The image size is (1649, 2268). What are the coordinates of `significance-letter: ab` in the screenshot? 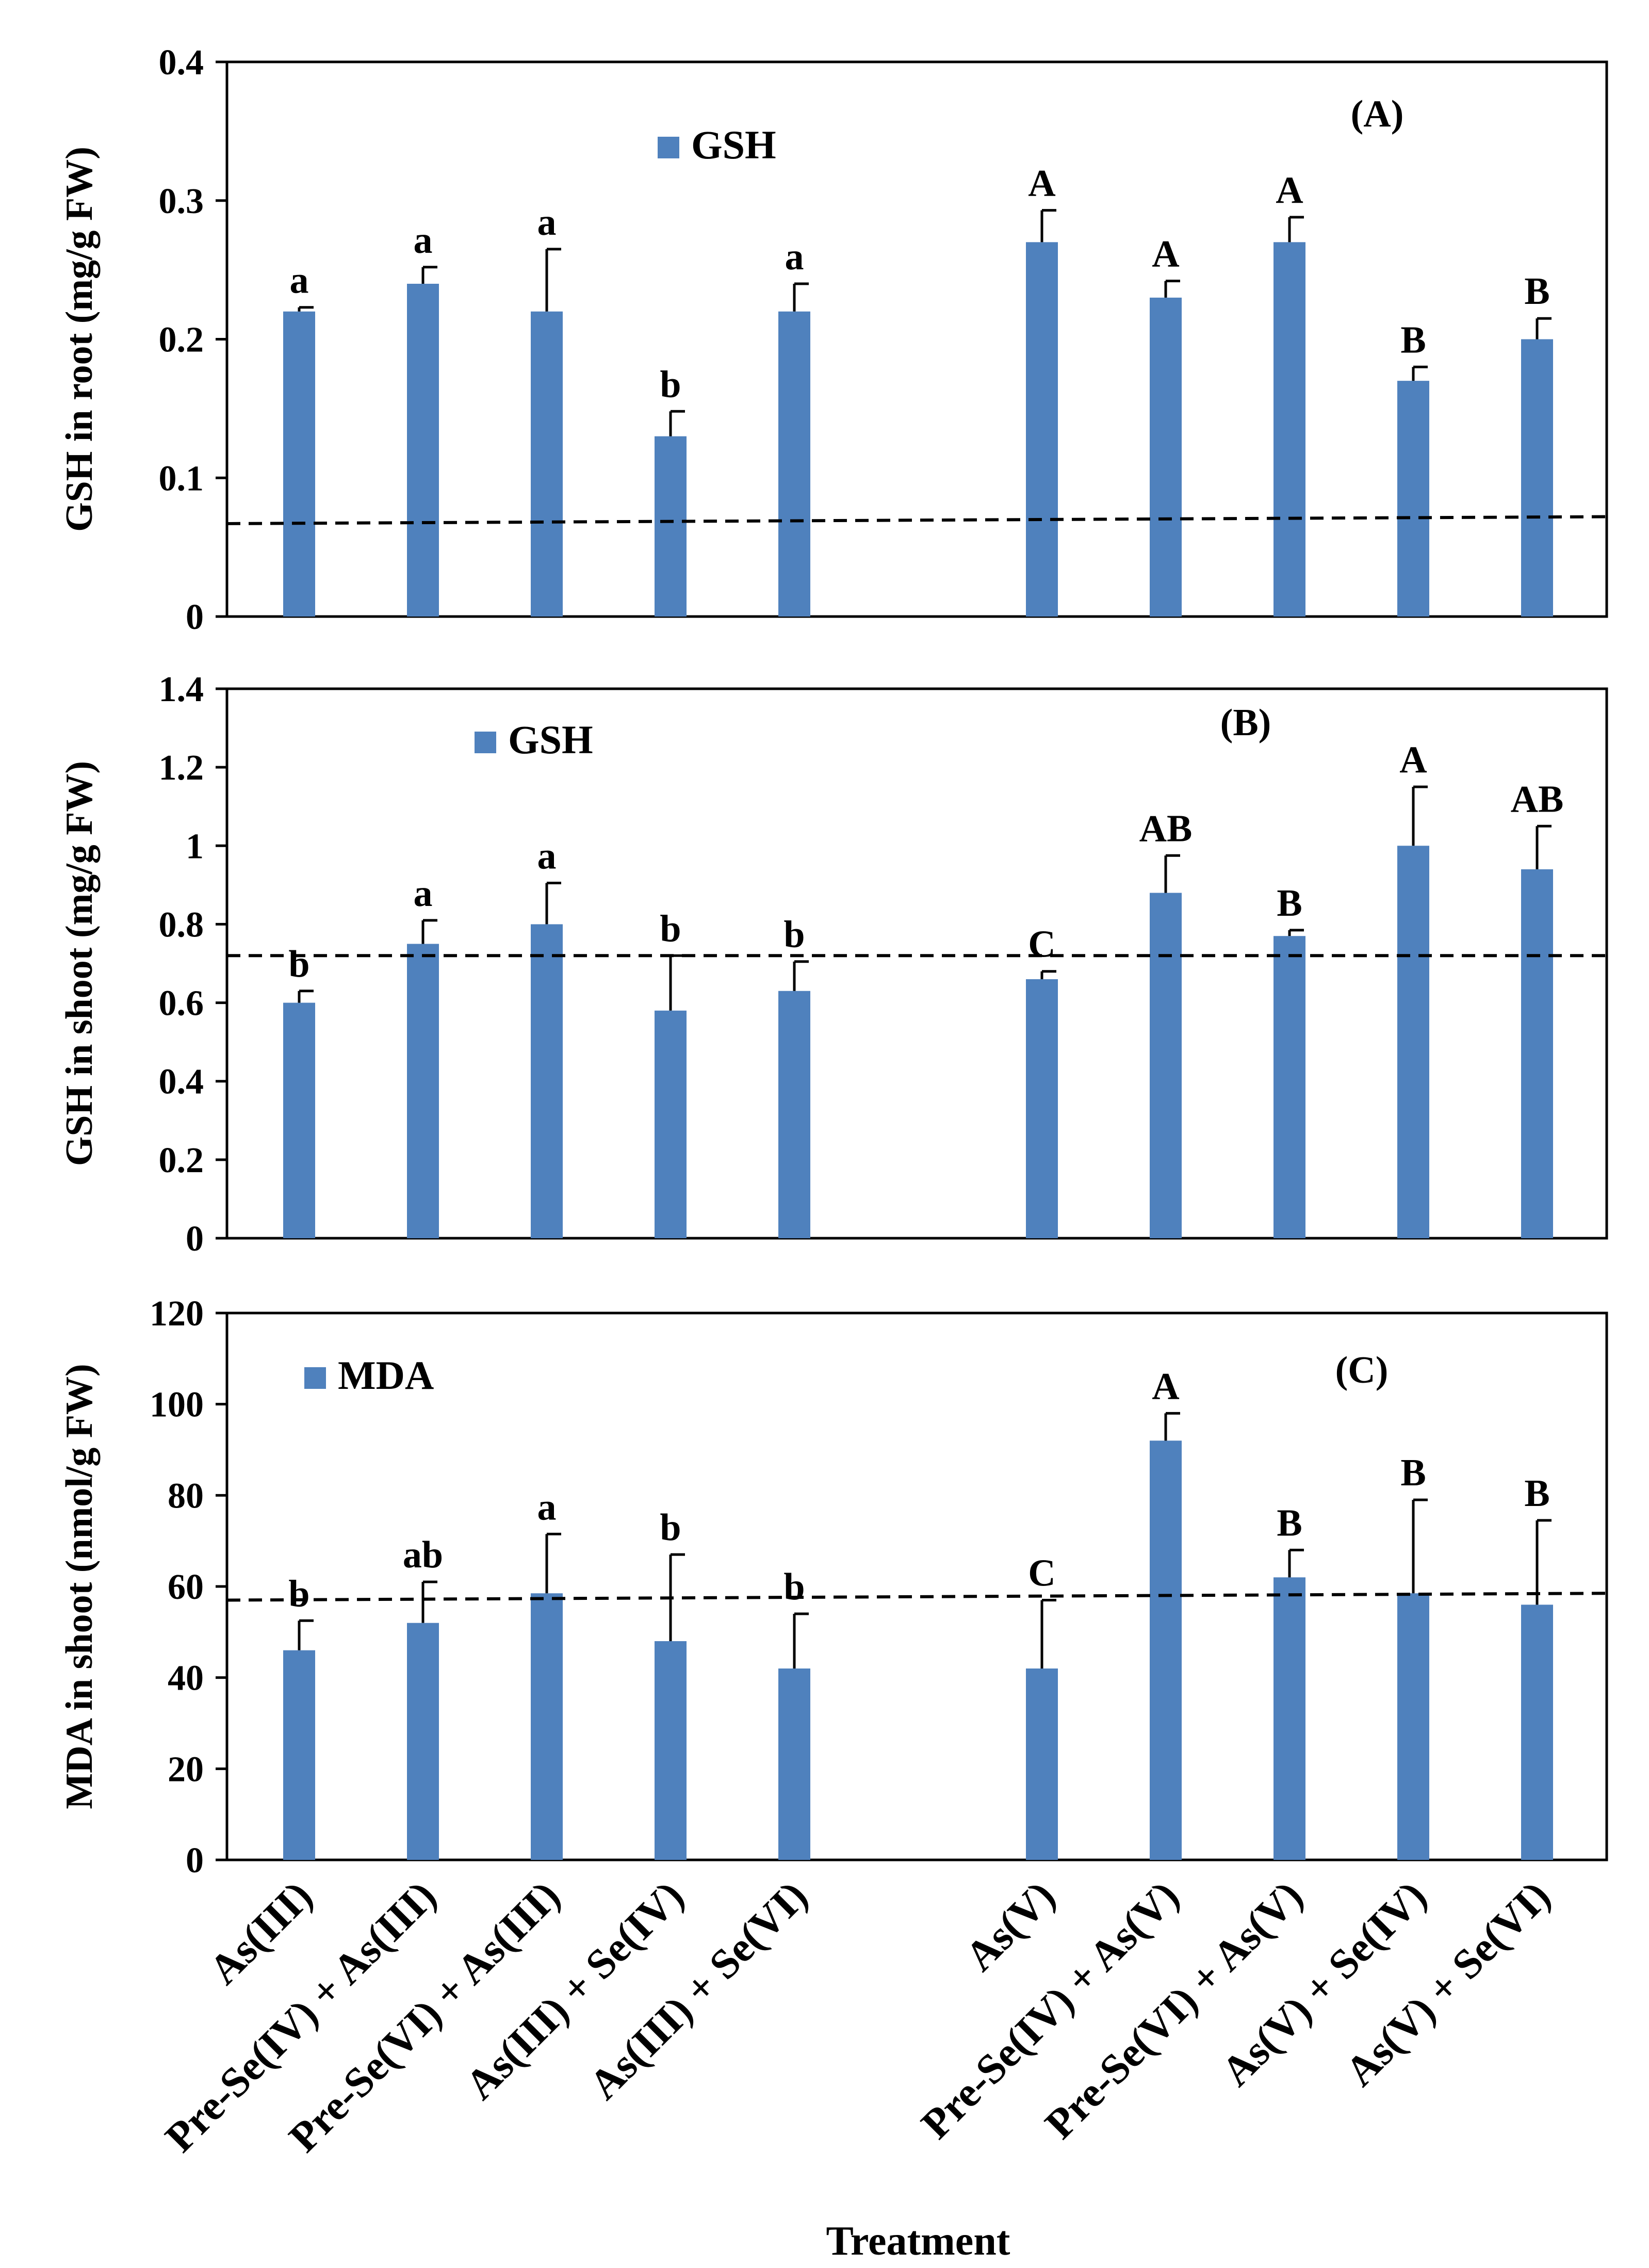 It's located at (423, 1555).